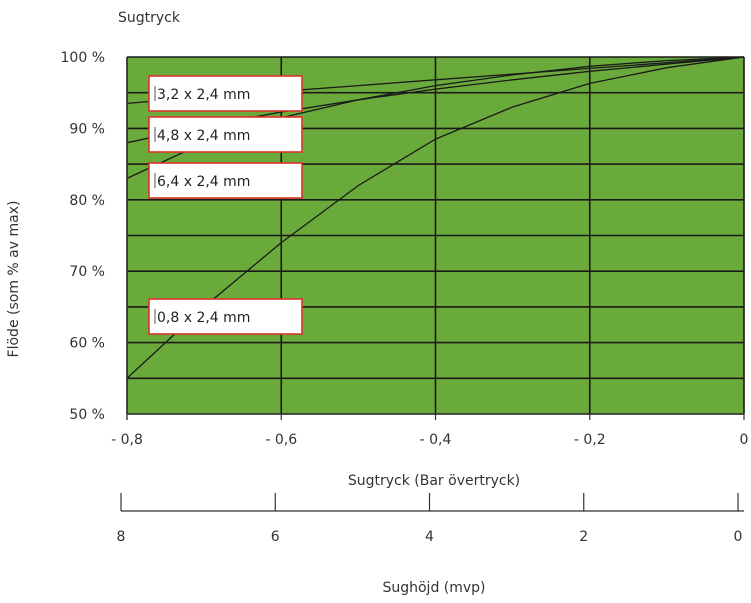 The width and height of the screenshot is (751, 603). Describe the element at coordinates (430, 519) in the screenshot. I see `secondary-axis: 8 6 4 2 0` at that location.